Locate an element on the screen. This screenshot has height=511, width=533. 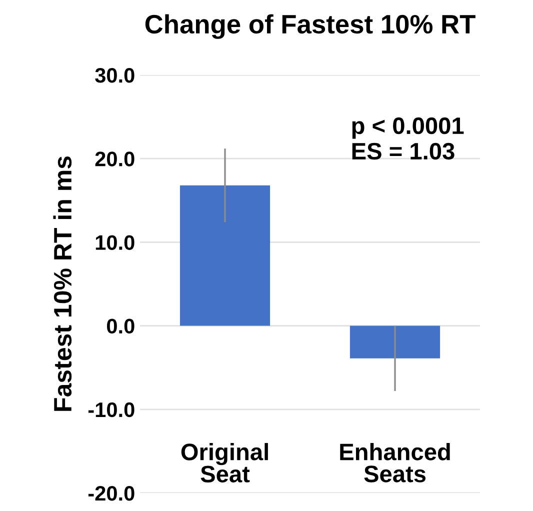
x-tick-label: Original Seat is located at coordinates (224, 462).